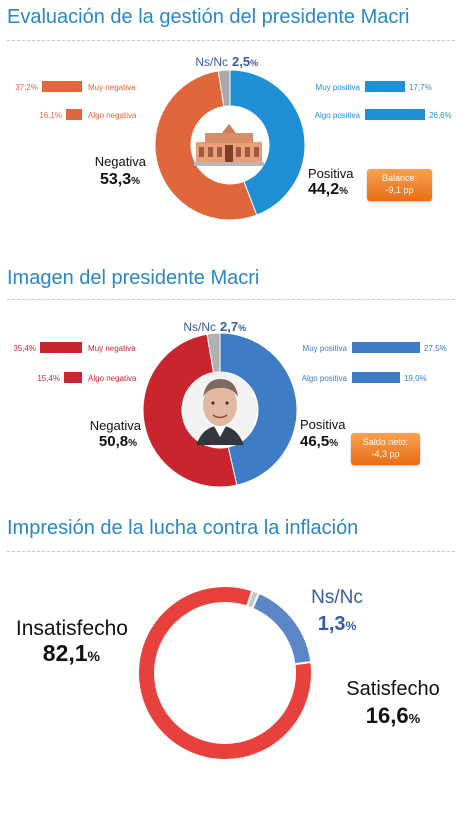 The image size is (461, 825). I want to click on balance-label: Saldo neto:, so click(385, 442).